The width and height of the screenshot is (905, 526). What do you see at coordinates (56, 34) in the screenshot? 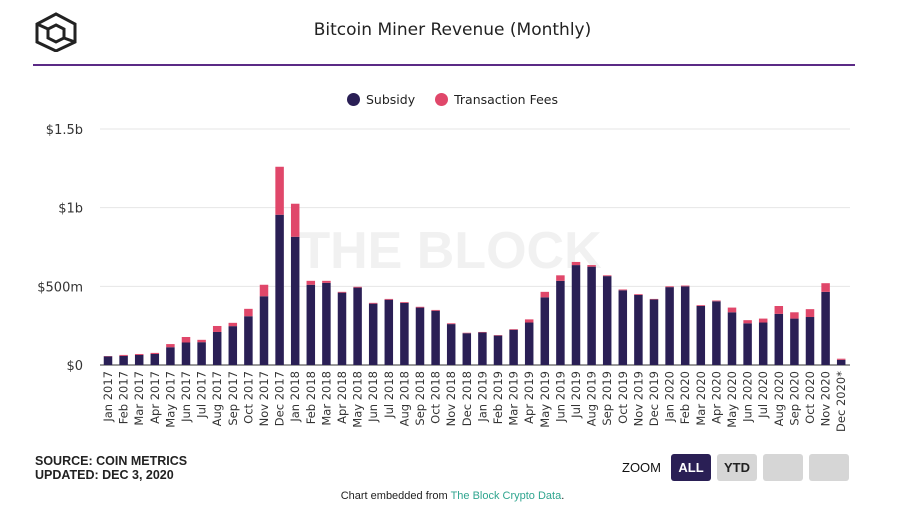
I see `the-block-logo` at bounding box center [56, 34].